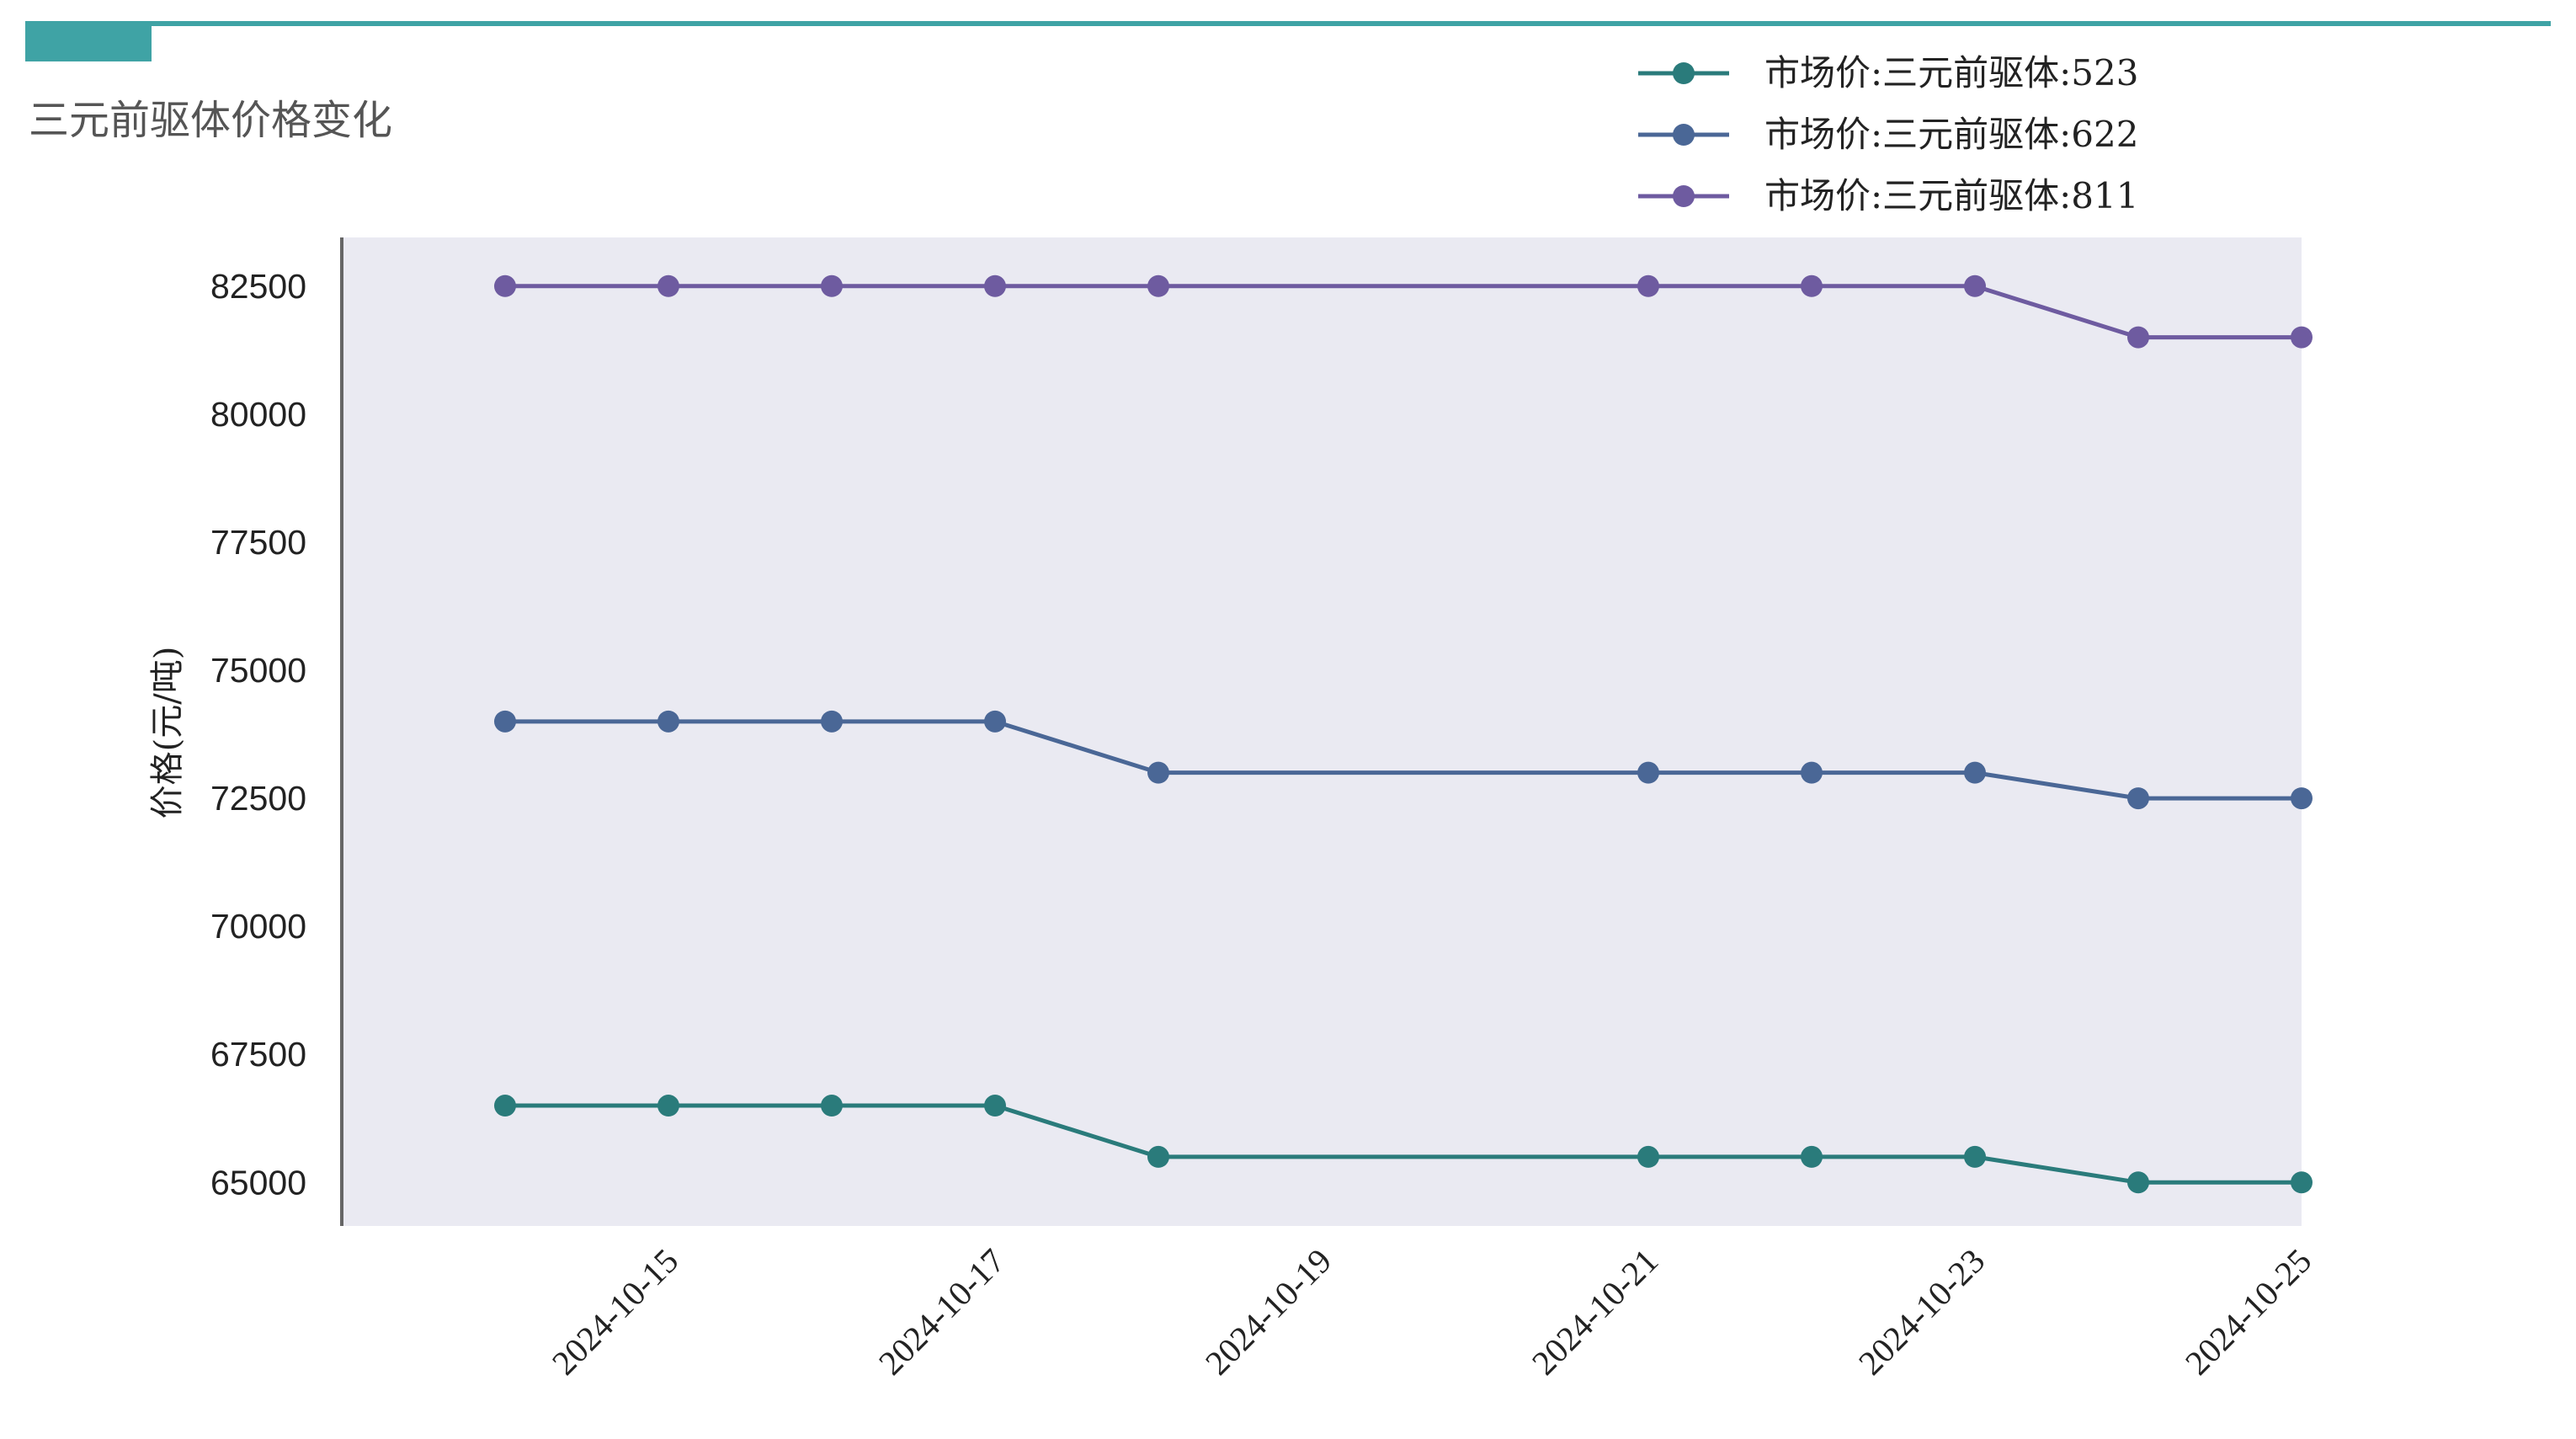  What do you see at coordinates (1596, 1312) in the screenshot?
I see `x-tick-label: 2024-10-21` at bounding box center [1596, 1312].